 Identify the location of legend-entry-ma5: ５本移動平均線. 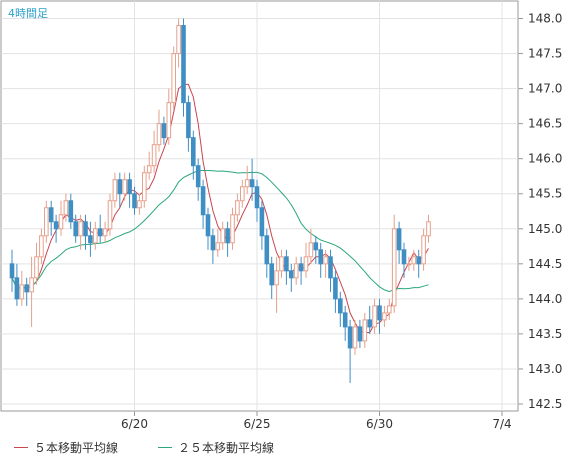
(66, 447).